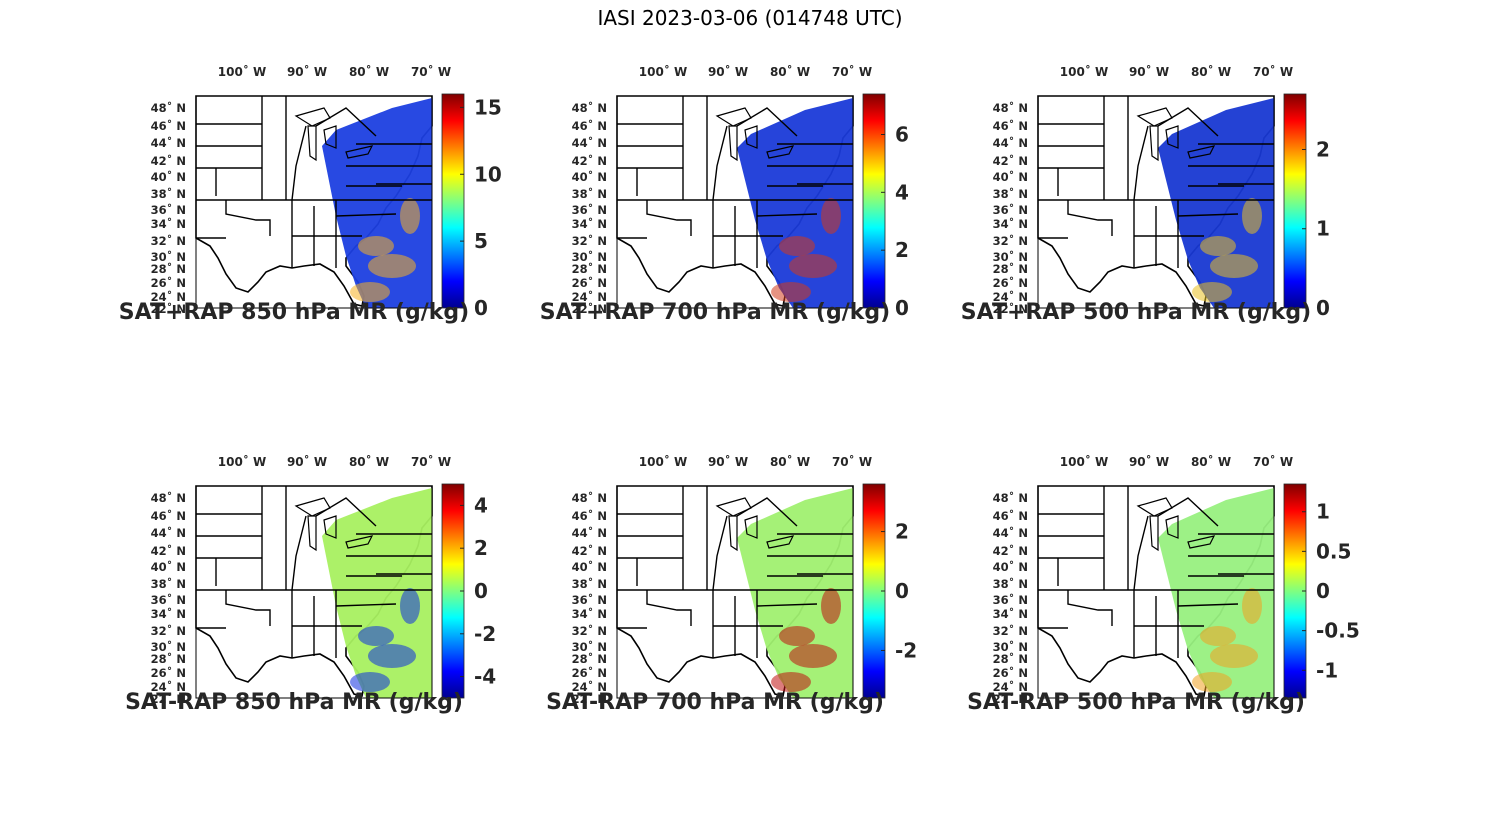 This screenshot has width=1500, height=825. What do you see at coordinates (294, 702) in the screenshot?
I see `panel-title: SAT-RAP 850 hPa MR (g/kg)` at bounding box center [294, 702].